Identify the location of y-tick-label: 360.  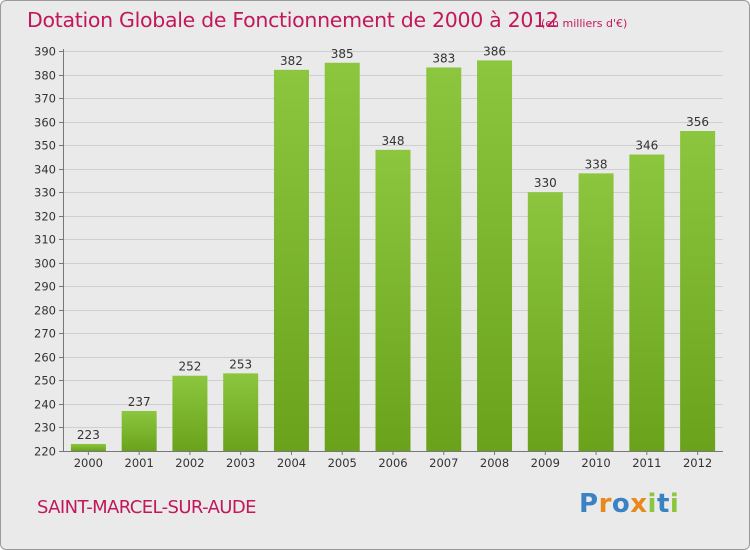
(45, 123).